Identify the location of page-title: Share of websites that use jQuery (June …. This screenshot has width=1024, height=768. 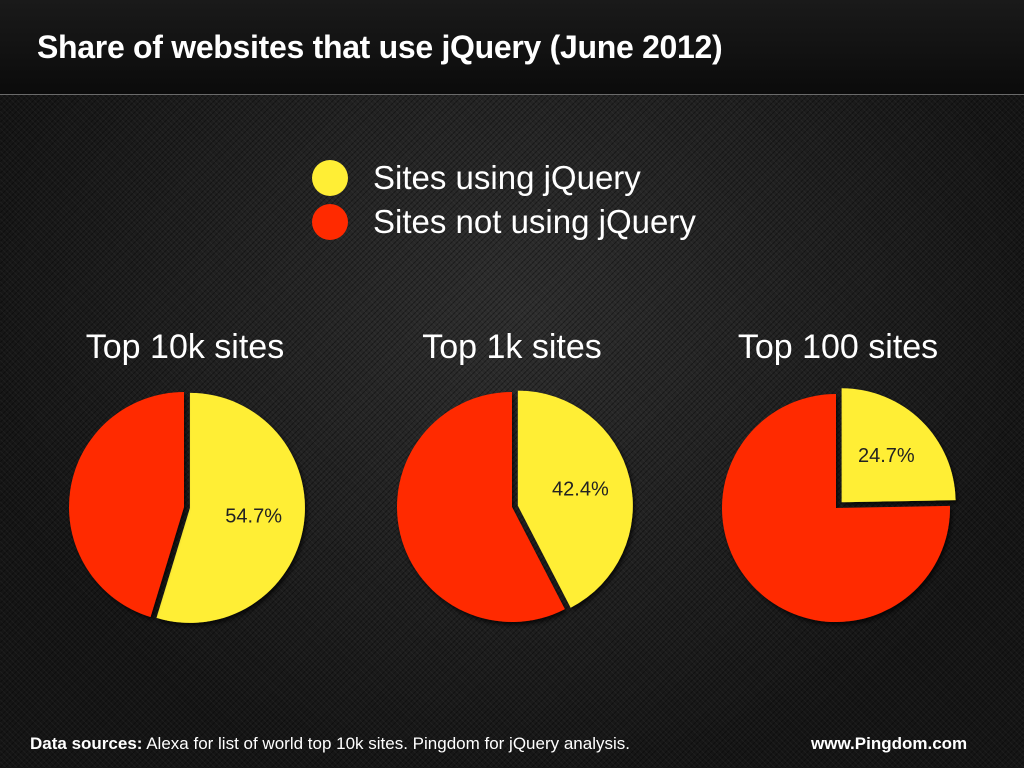
(380, 47).